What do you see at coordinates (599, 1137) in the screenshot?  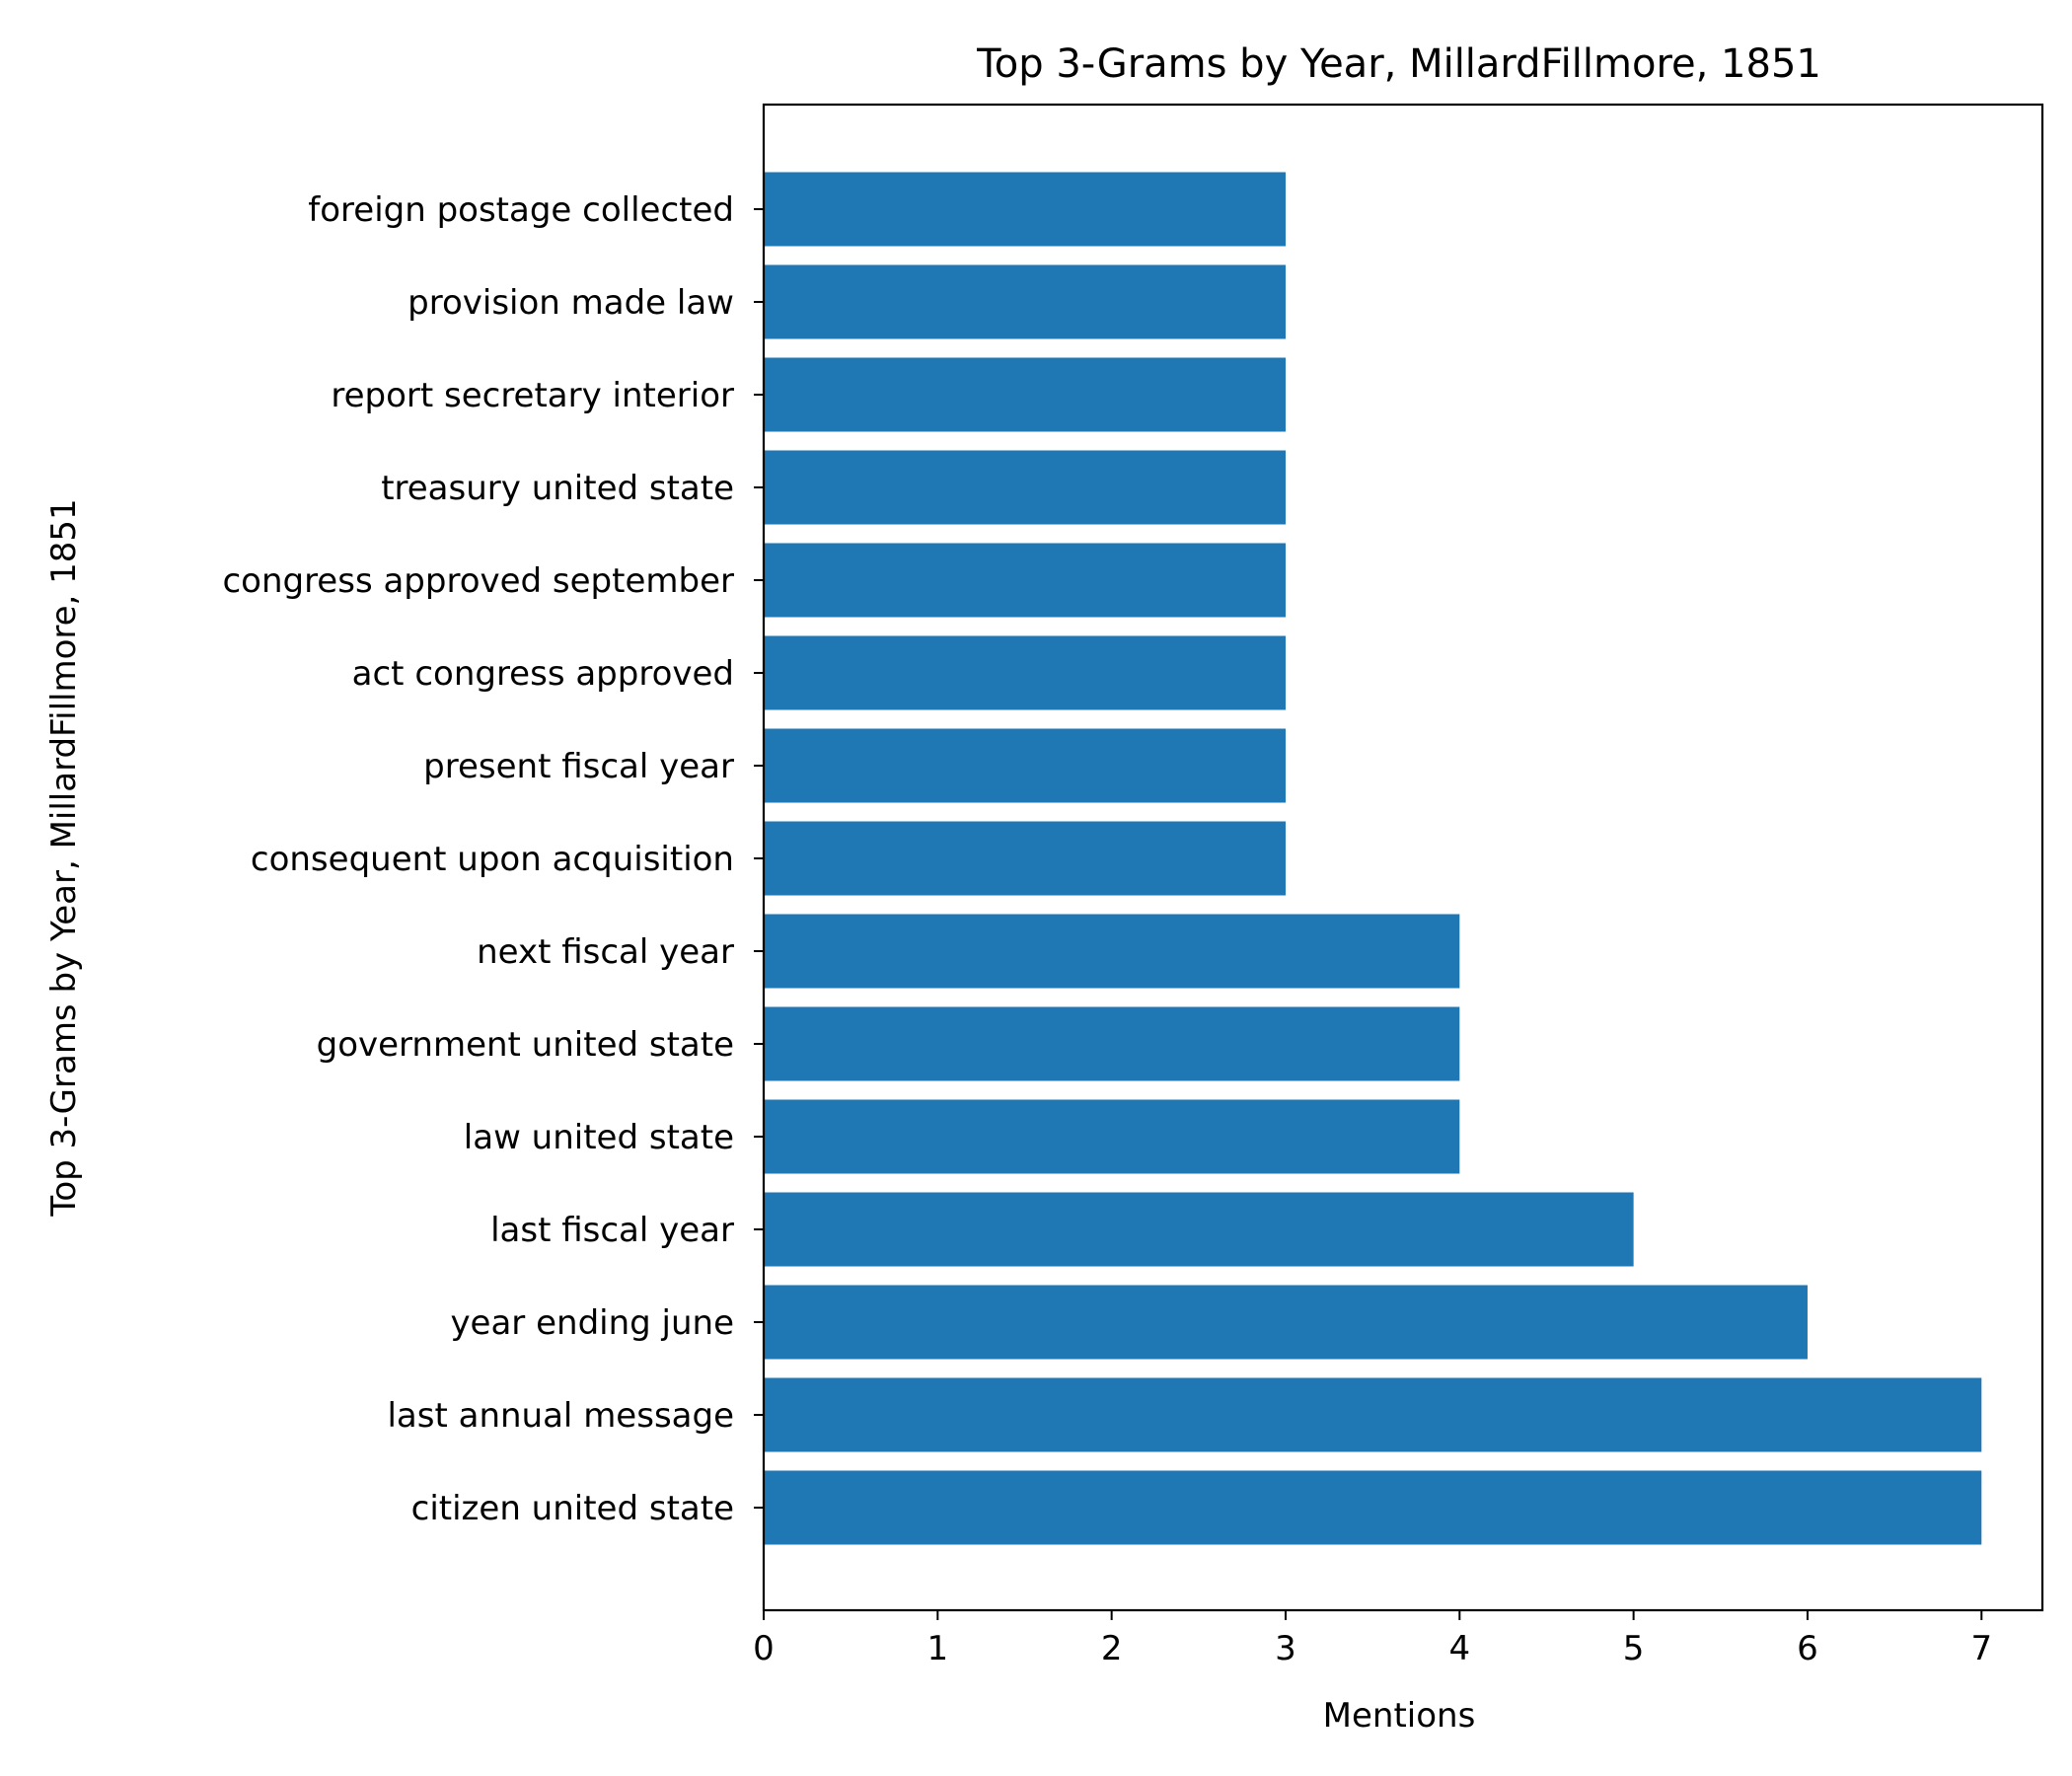 I see `y-tick-label: law united state` at bounding box center [599, 1137].